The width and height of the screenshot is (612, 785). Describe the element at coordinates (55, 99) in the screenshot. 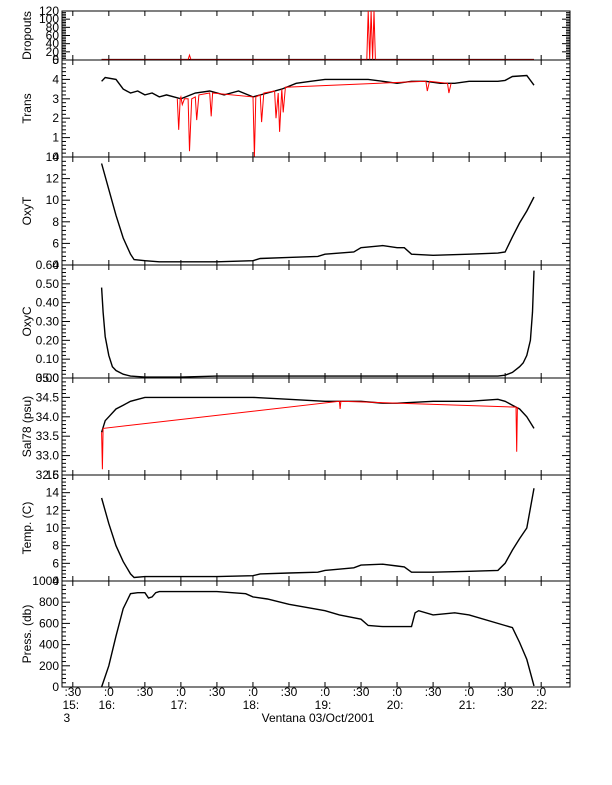

I see `y-tick-label: 3` at that location.